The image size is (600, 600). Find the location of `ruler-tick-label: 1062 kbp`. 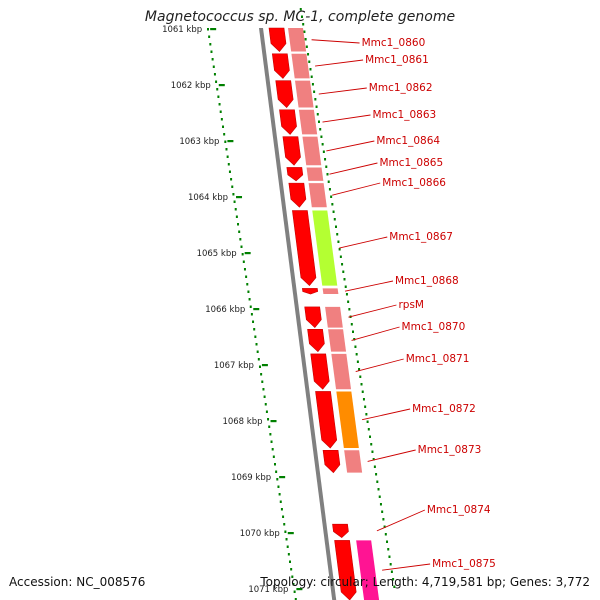

ruler-tick-label: 1062 kbp is located at coordinates (191, 86).